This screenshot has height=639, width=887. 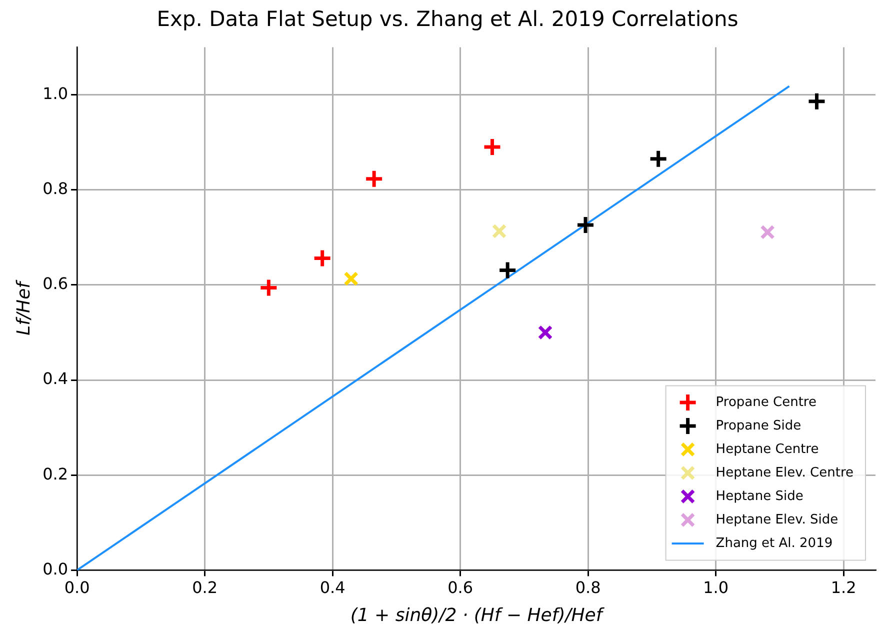 I want to click on y-tick-label: 1.0, so click(x=55, y=93).